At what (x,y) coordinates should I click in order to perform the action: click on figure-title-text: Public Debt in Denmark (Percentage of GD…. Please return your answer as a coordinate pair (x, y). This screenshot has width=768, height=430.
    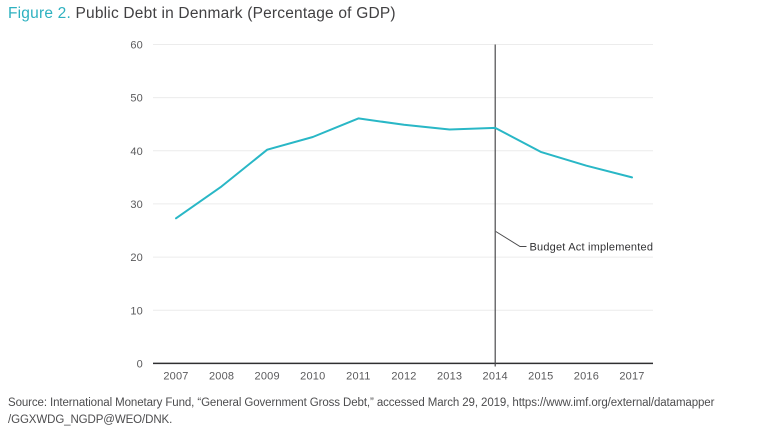
    Looking at the image, I should click on (235, 13).